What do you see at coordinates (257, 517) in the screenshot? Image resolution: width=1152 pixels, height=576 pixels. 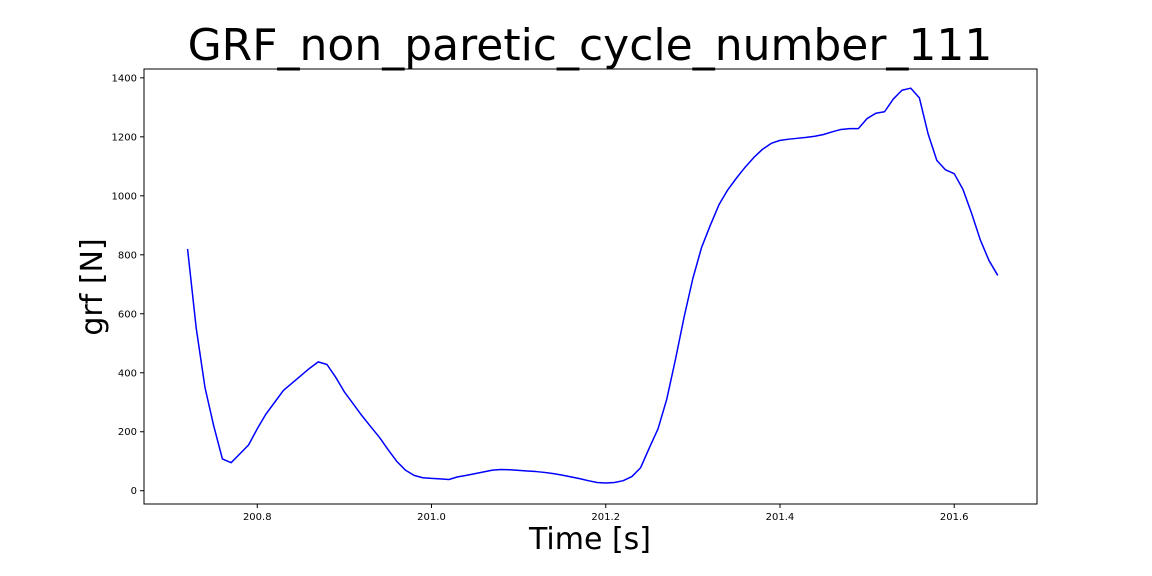 I see `x-tick-label: 200.8` at bounding box center [257, 517].